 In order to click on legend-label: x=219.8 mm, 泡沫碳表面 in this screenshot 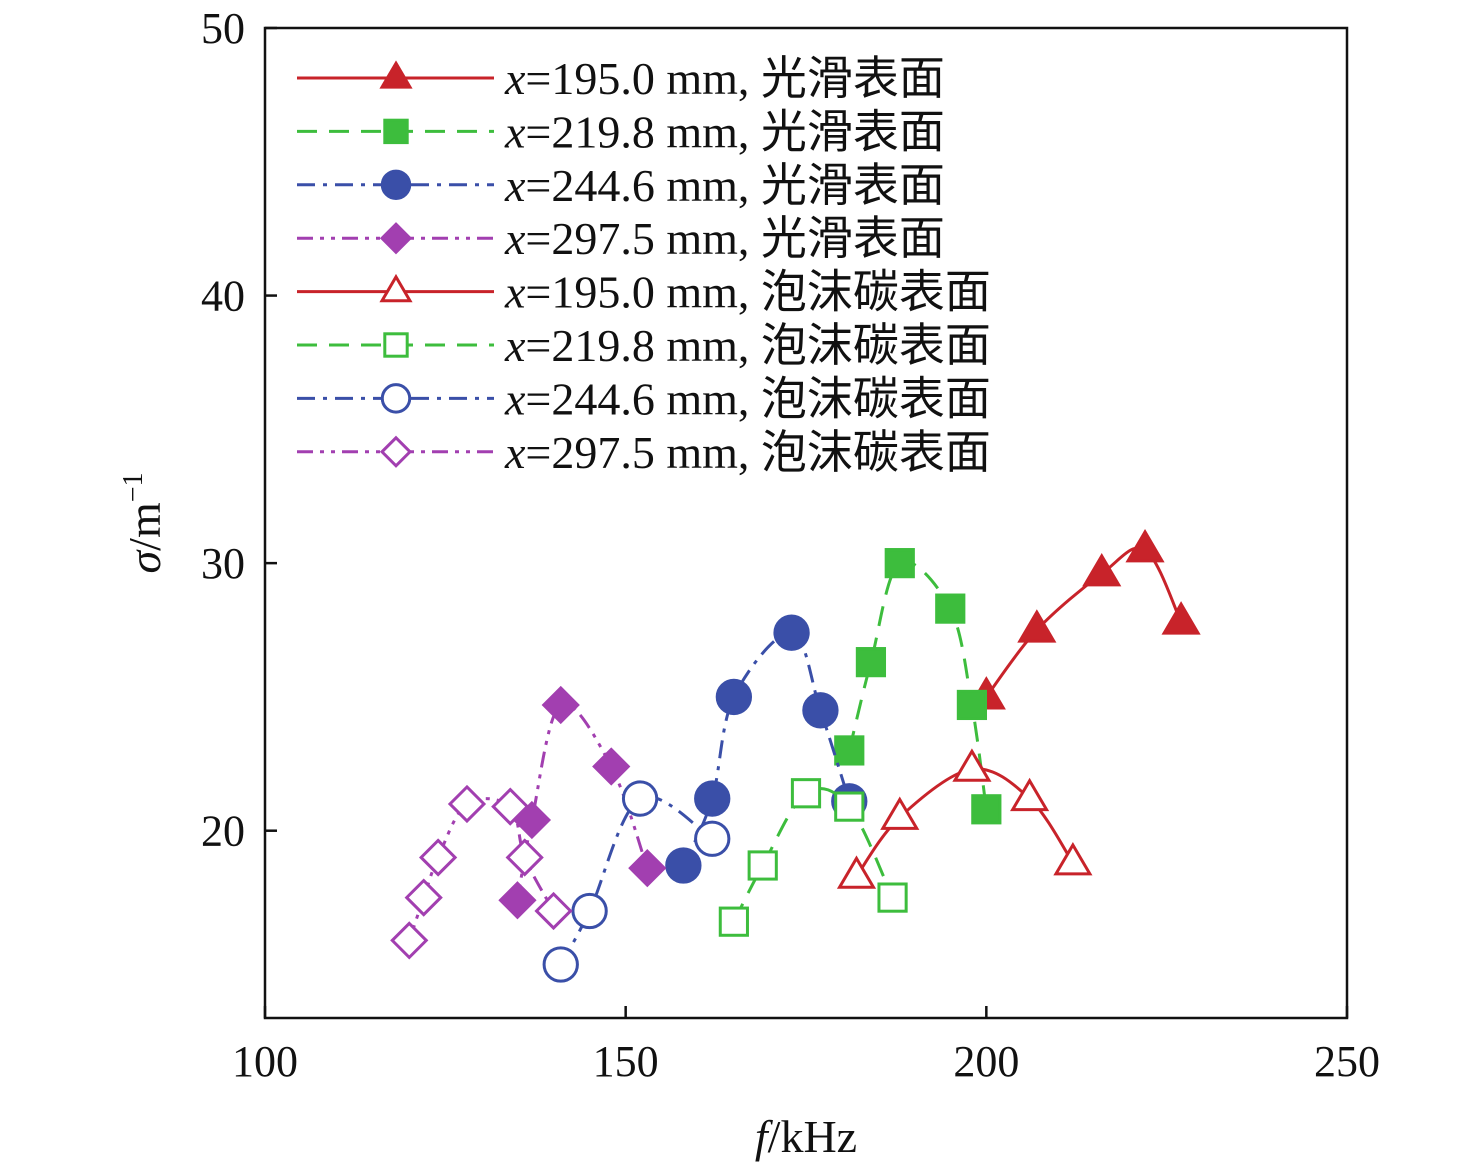, I will do `click(747, 345)`.